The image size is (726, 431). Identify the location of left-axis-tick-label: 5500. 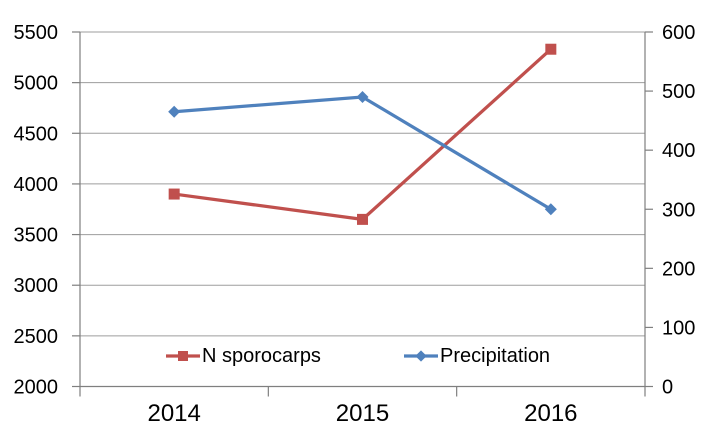
(36, 33).